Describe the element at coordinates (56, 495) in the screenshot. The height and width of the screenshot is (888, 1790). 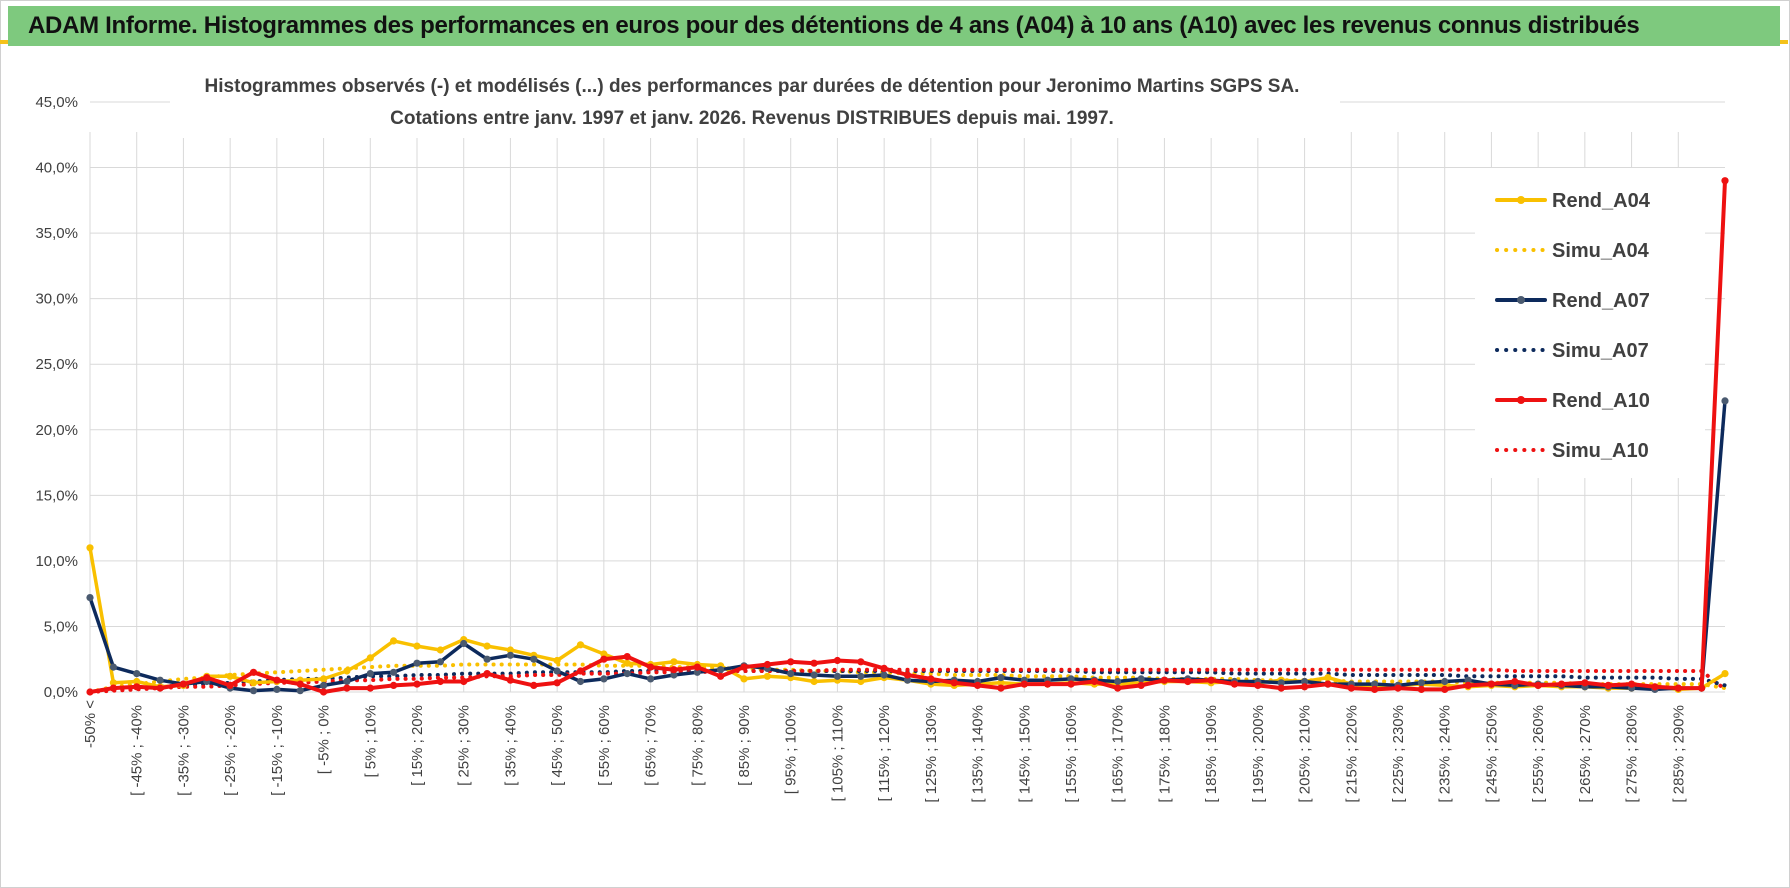
I see `y-tick-label: 15,0%` at that location.